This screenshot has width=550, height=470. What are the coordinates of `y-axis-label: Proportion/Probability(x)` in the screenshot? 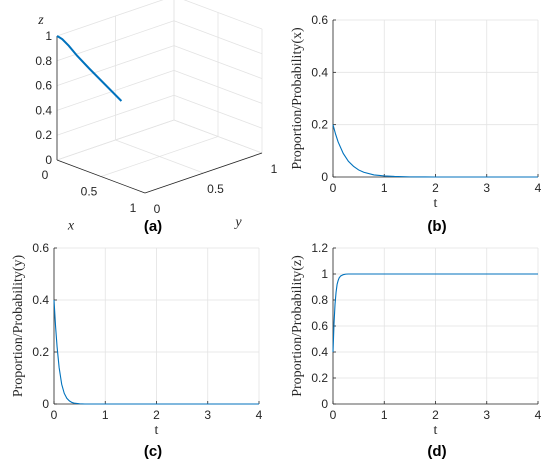 It's located at (297, 98).